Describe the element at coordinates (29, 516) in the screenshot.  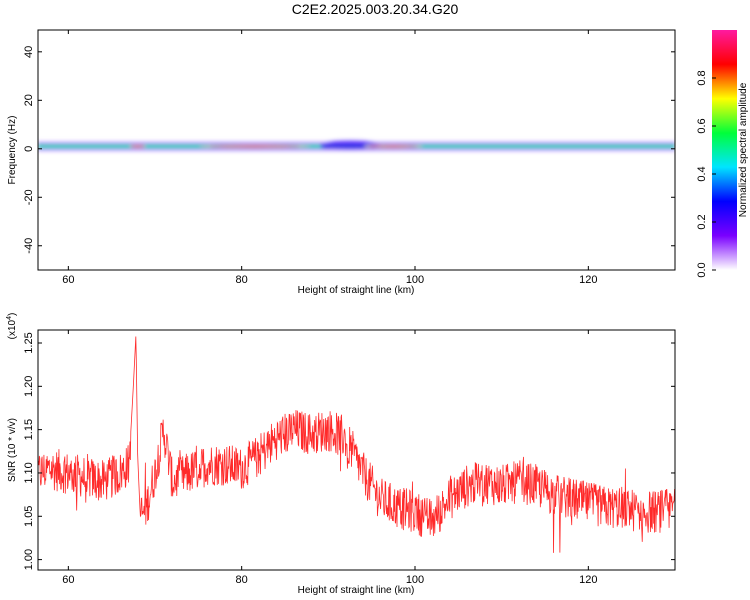
I see `y-tick-label: 1.05` at that location.